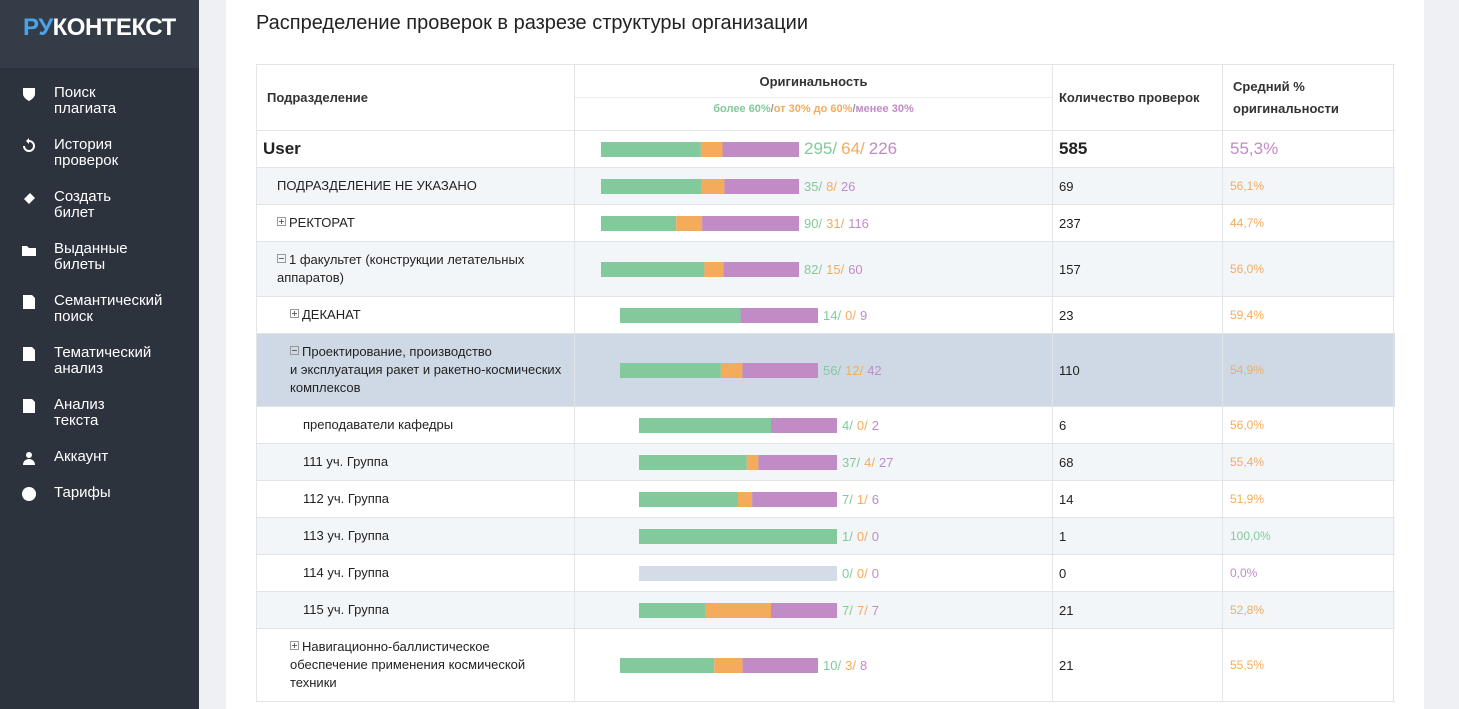  Describe the element at coordinates (1138, 97) in the screenshot. I see `header-cell: Количество проверок` at that location.